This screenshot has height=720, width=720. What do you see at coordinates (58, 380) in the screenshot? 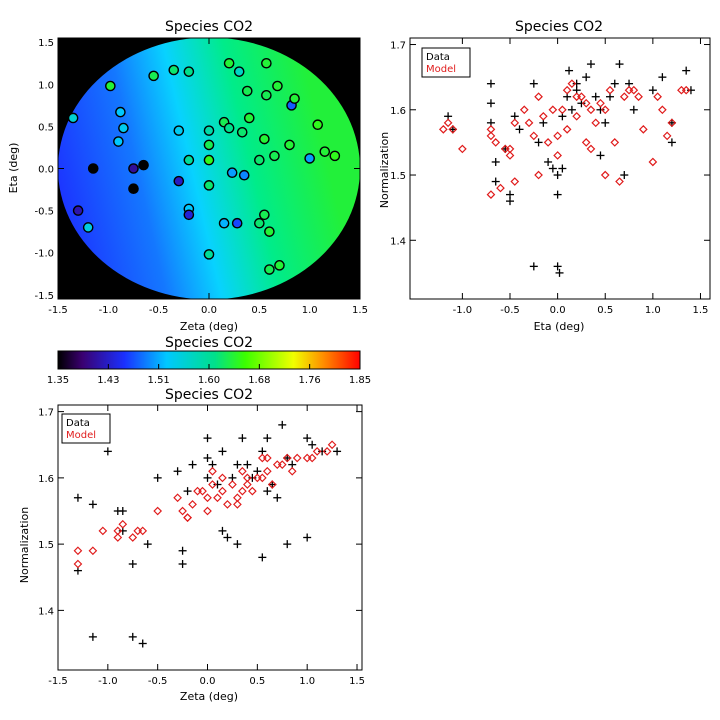
I see `colorbar-tick-label: 1.35` at bounding box center [58, 380].